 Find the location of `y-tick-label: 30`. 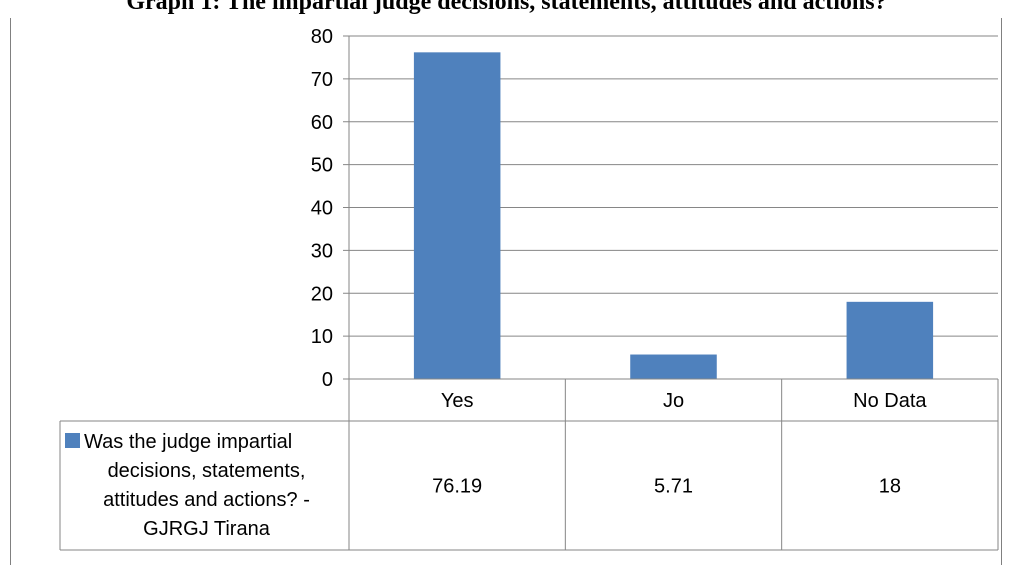

y-tick-label: 30 is located at coordinates (322, 251).